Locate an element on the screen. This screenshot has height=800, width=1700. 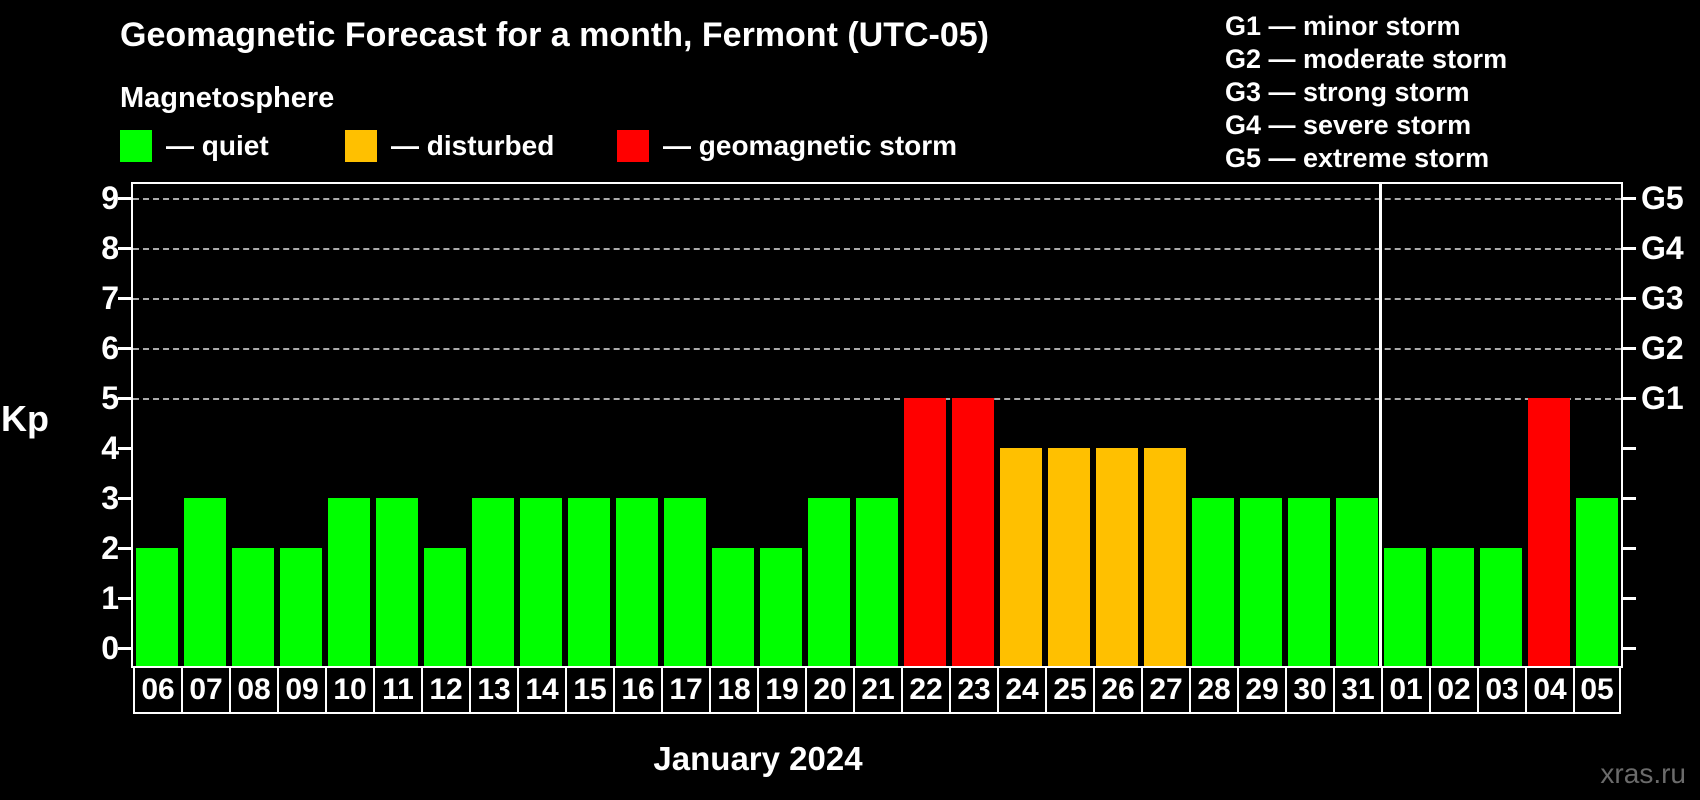
day-label-30: 30 is located at coordinates (1310, 690).